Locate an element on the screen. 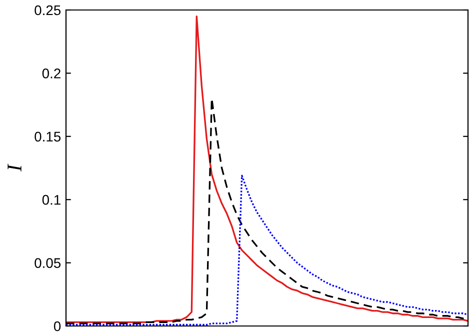 Image resolution: width=474 pixels, height=332 pixels. y-tick-label: 0.25 is located at coordinates (47, 10).